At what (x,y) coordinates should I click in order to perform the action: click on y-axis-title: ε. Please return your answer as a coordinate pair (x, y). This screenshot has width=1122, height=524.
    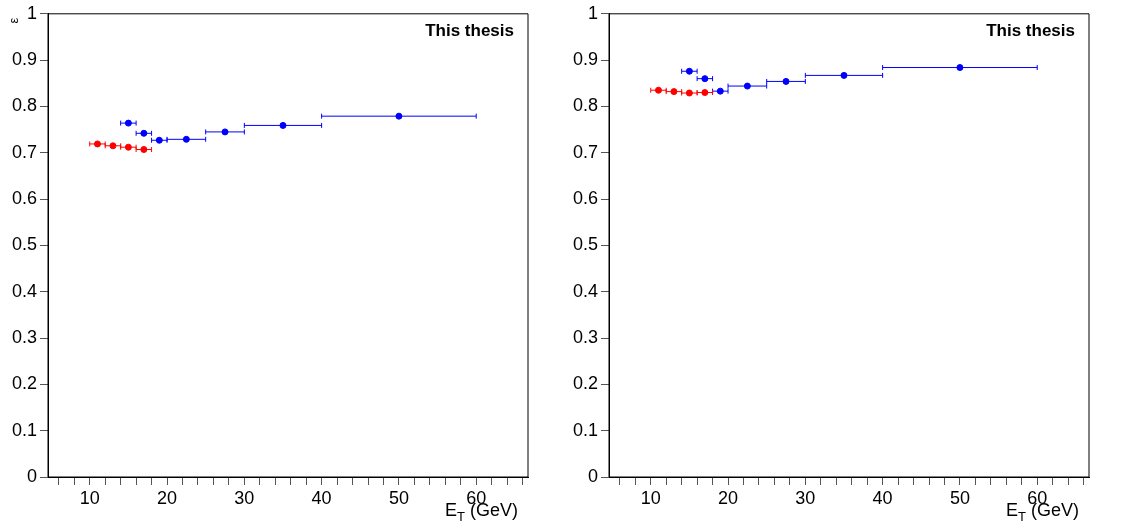
    Looking at the image, I should click on (13, 20).